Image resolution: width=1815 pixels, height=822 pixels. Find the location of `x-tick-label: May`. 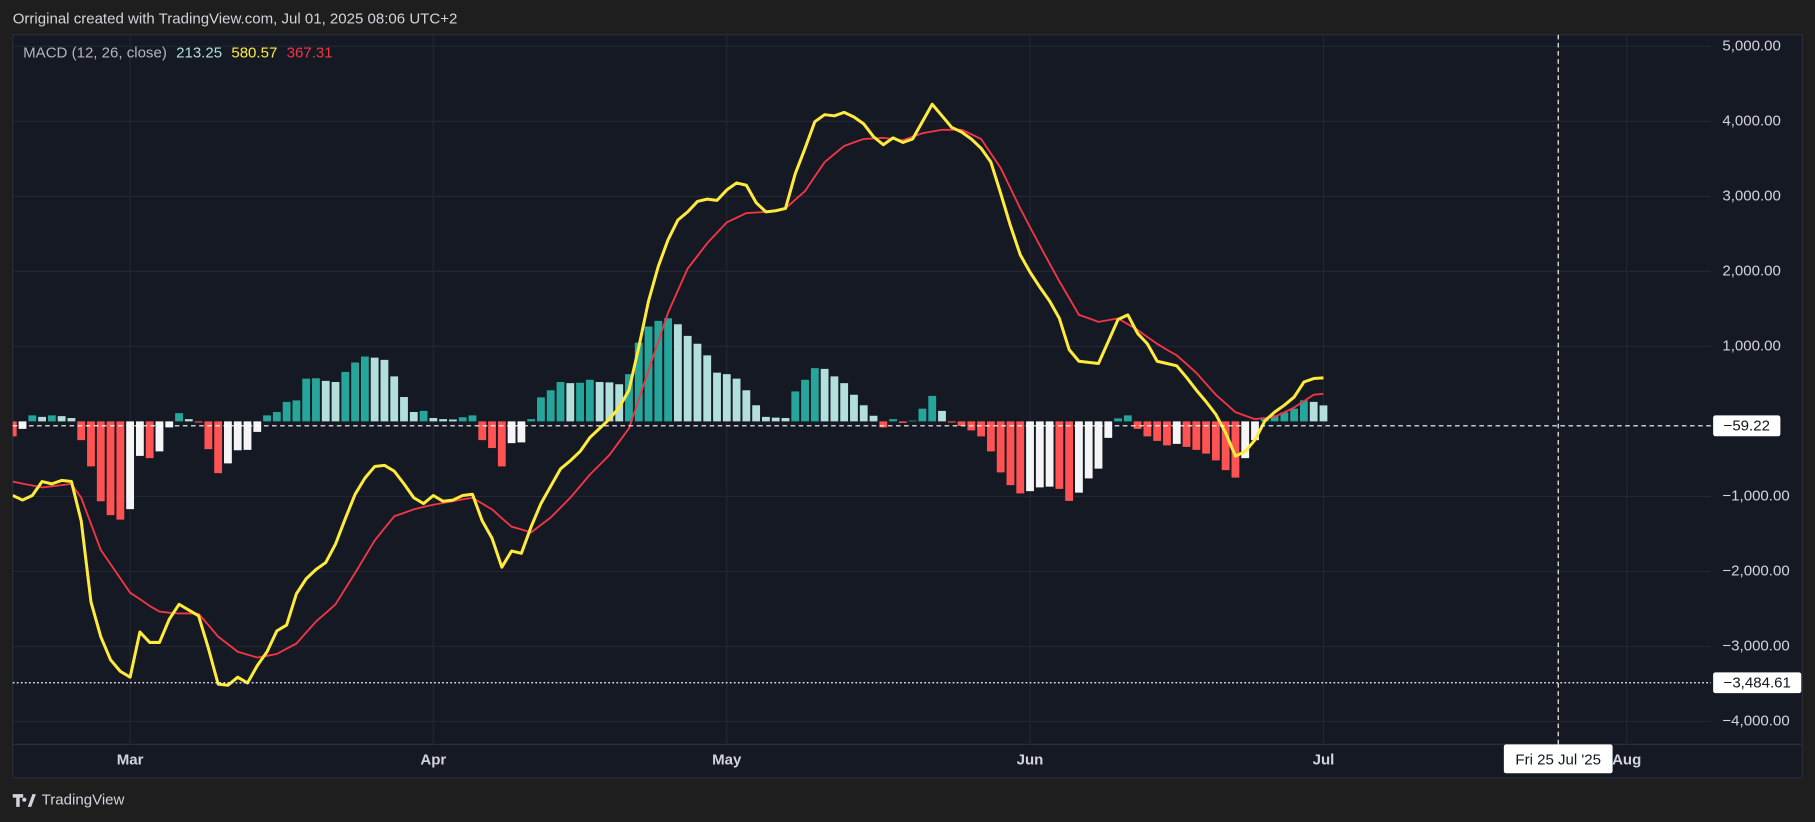

x-tick-label: May is located at coordinates (727, 760).